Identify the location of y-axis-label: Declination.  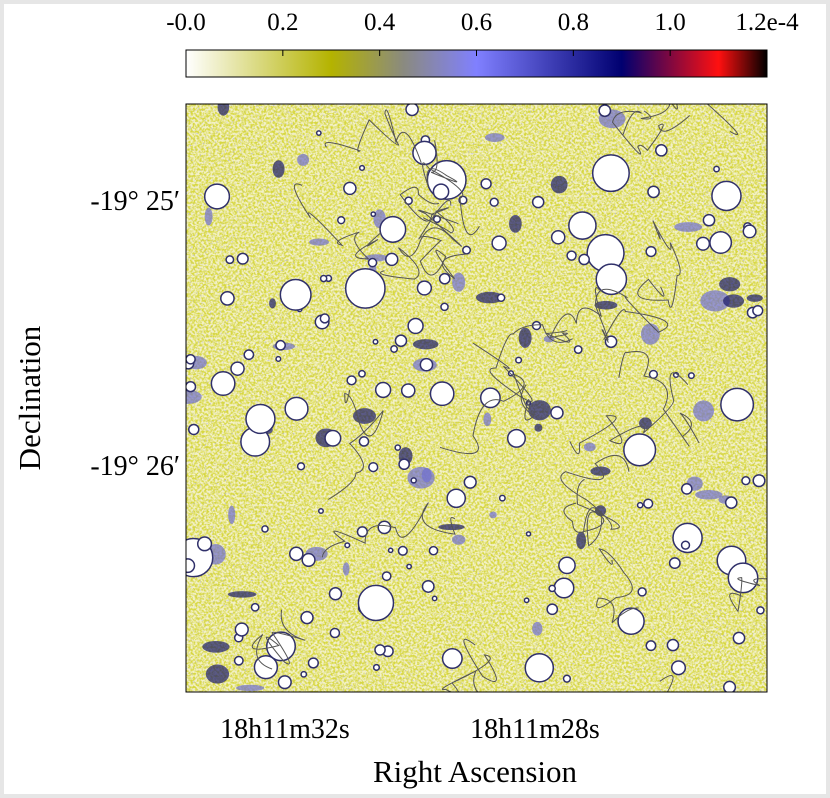
(29, 397).